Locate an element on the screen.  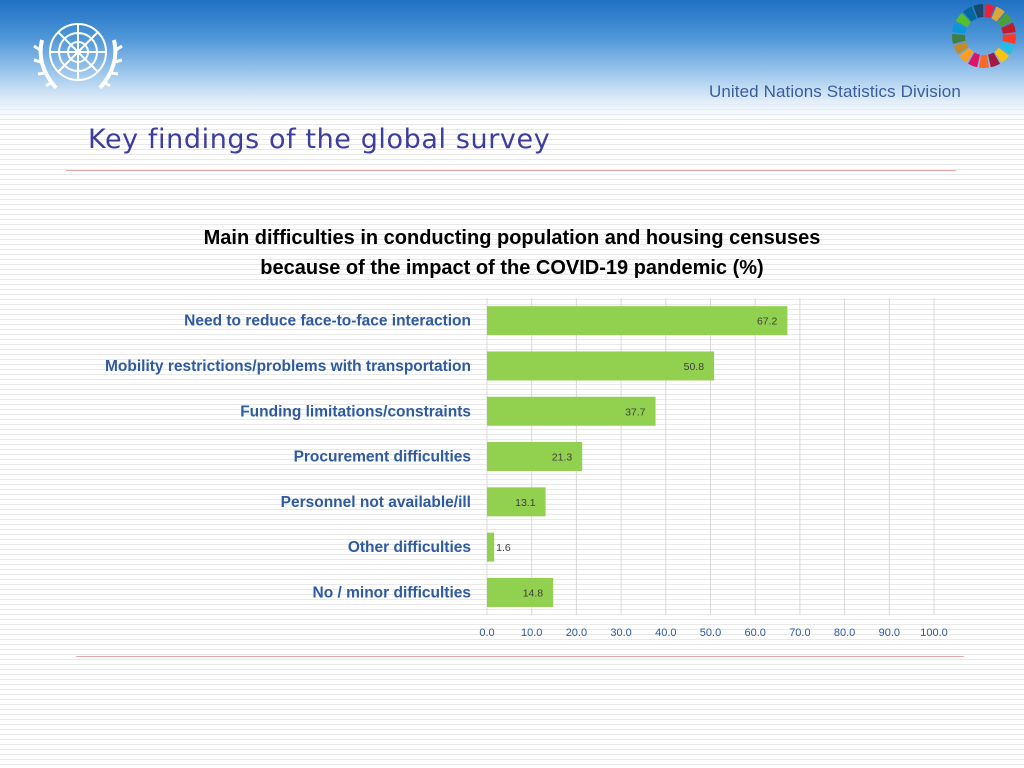
category-label: Funding limitations/constraints is located at coordinates (355, 411).